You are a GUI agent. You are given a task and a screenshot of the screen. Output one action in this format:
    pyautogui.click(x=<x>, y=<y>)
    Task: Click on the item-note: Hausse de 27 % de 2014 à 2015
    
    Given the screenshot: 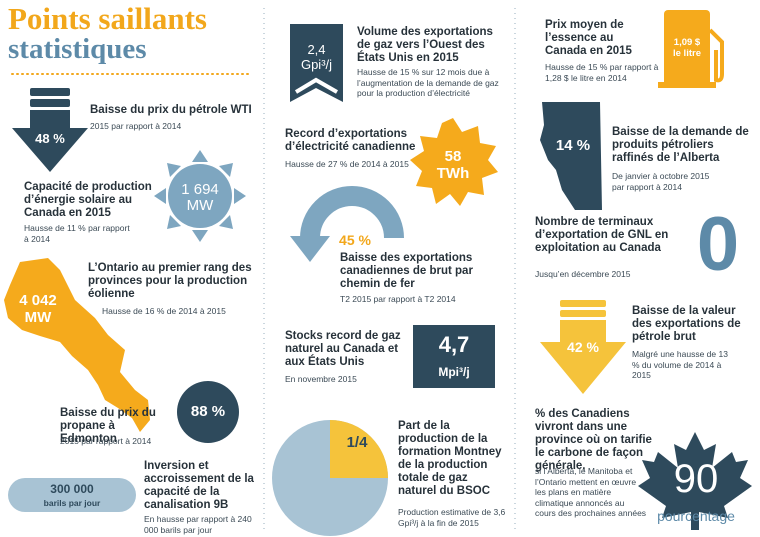 What is the action you would take?
    pyautogui.click(x=347, y=164)
    